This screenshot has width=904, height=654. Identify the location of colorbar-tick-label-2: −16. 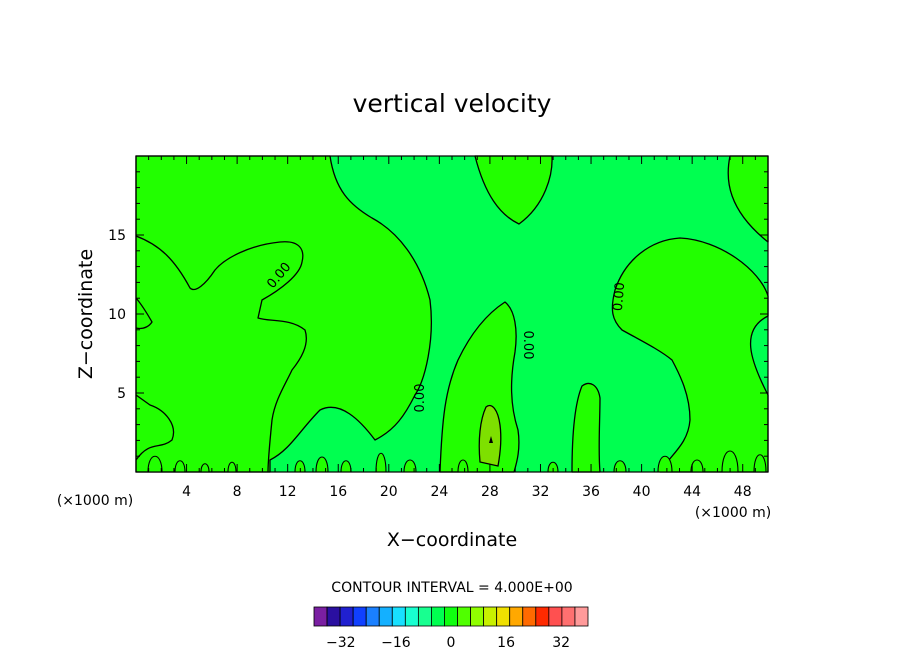
(396, 643).